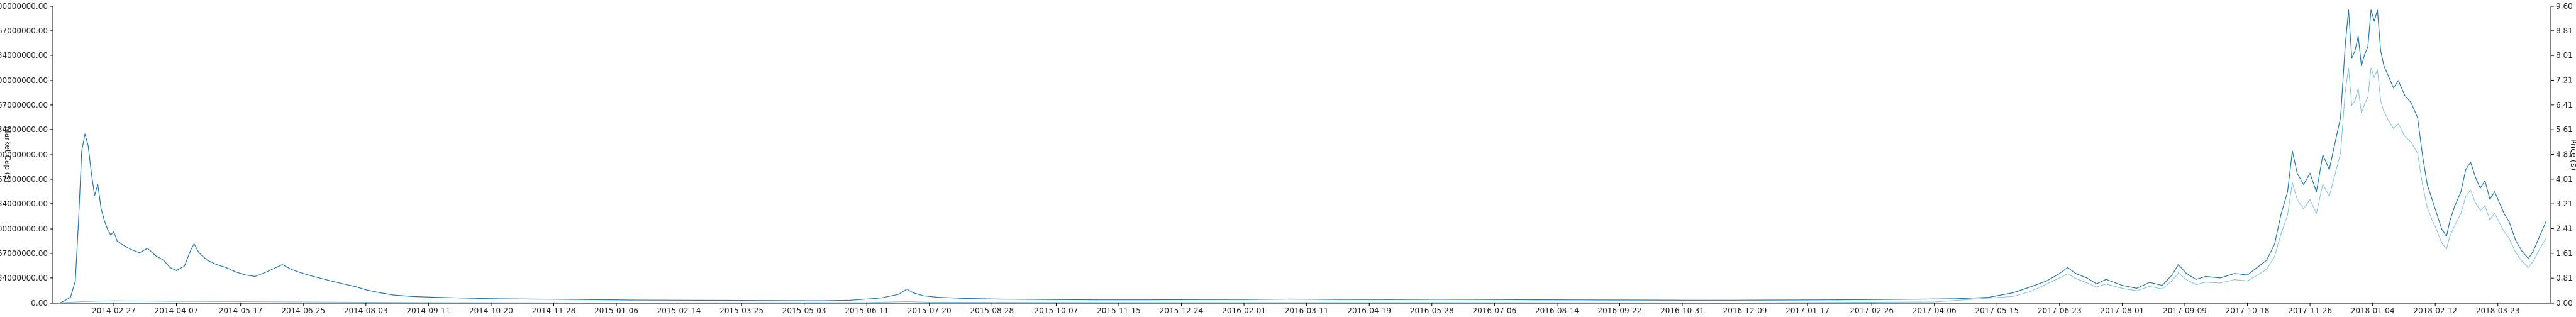 This screenshot has height=317, width=2576. Describe the element at coordinates (741, 310) in the screenshot. I see `x-tick-label: 2015-03-25` at that location.